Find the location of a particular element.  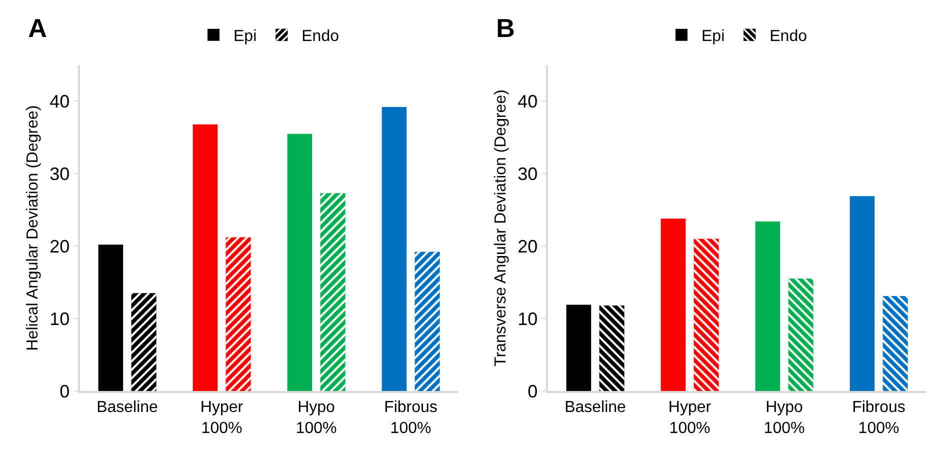

y-axis-title: Helical Angular Deviation (Degree) is located at coordinates (33, 228).